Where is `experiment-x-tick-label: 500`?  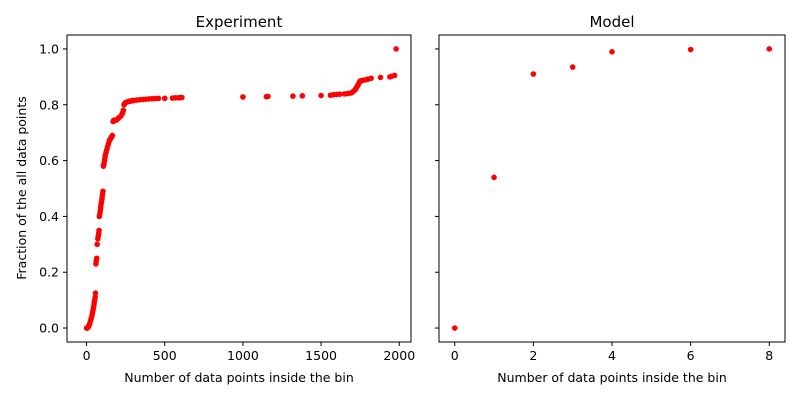
experiment-x-tick-label: 500 is located at coordinates (165, 355).